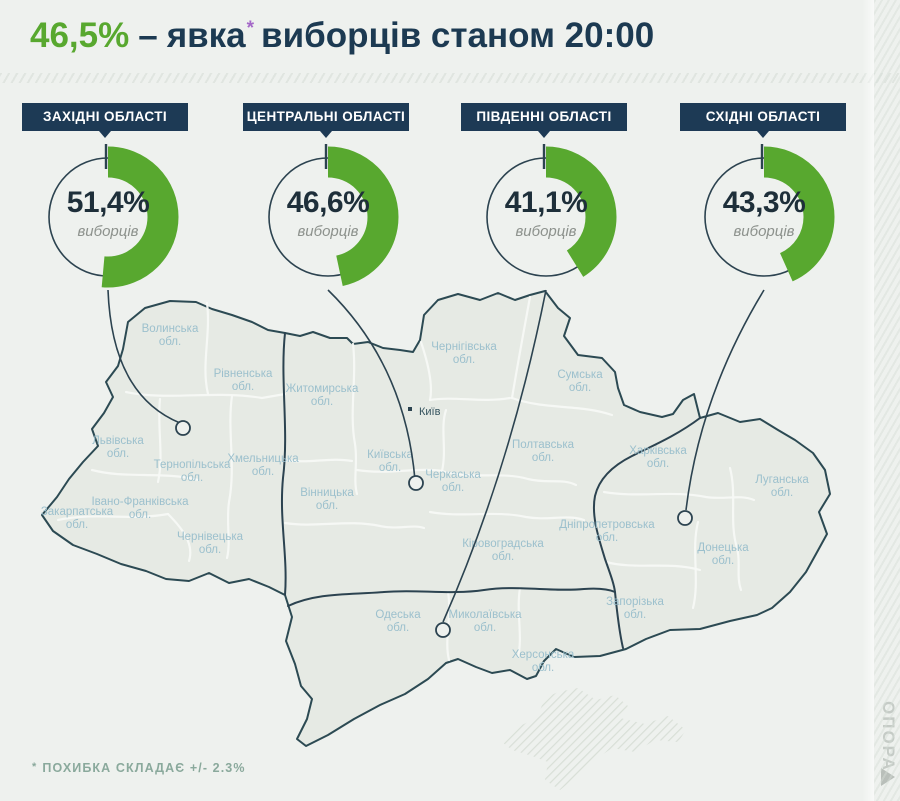  I want to click on title-word: явка, so click(206, 35).